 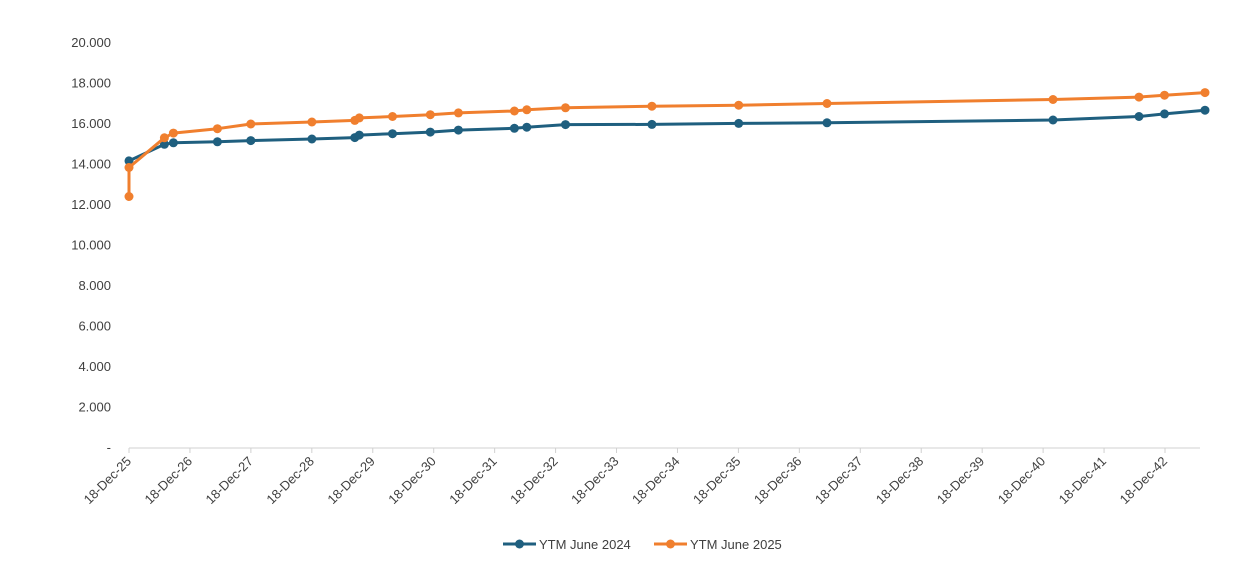 I want to click on series-line, so click(x=667, y=135).